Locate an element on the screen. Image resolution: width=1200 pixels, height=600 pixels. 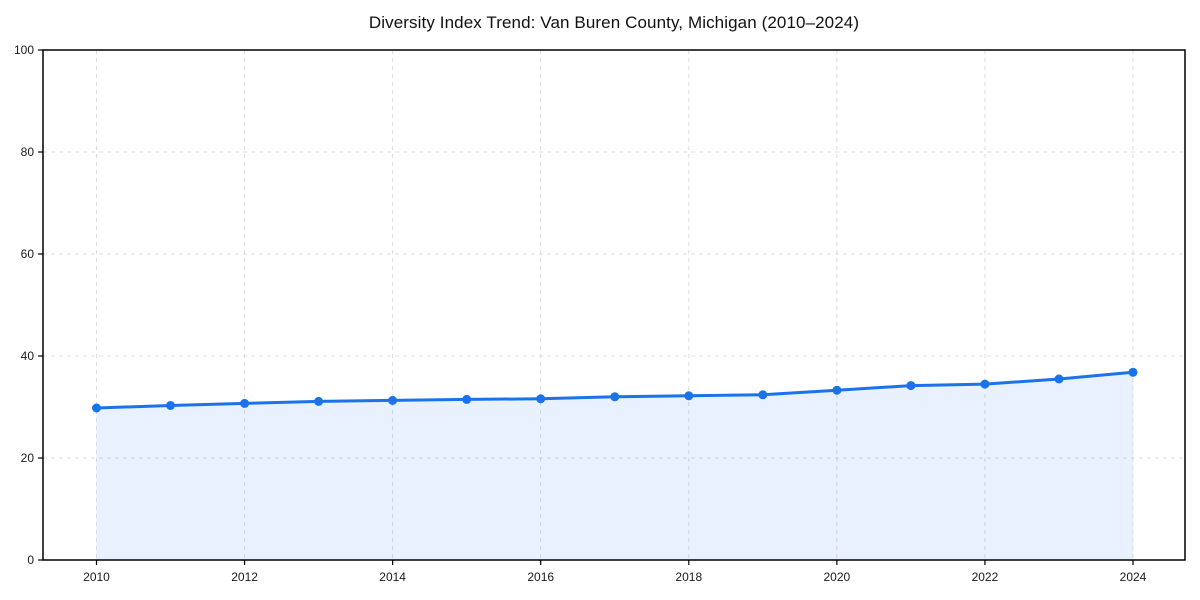
x-tick-label: 2024 is located at coordinates (1133, 577).